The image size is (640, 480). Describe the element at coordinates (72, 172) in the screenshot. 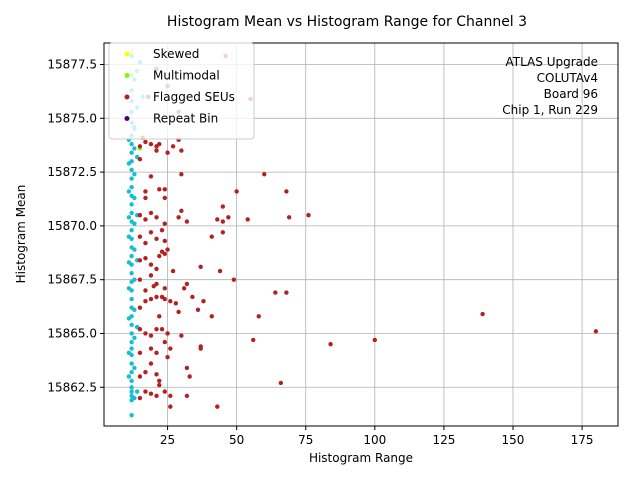

I see `y-tick-label: 15872.5` at that location.